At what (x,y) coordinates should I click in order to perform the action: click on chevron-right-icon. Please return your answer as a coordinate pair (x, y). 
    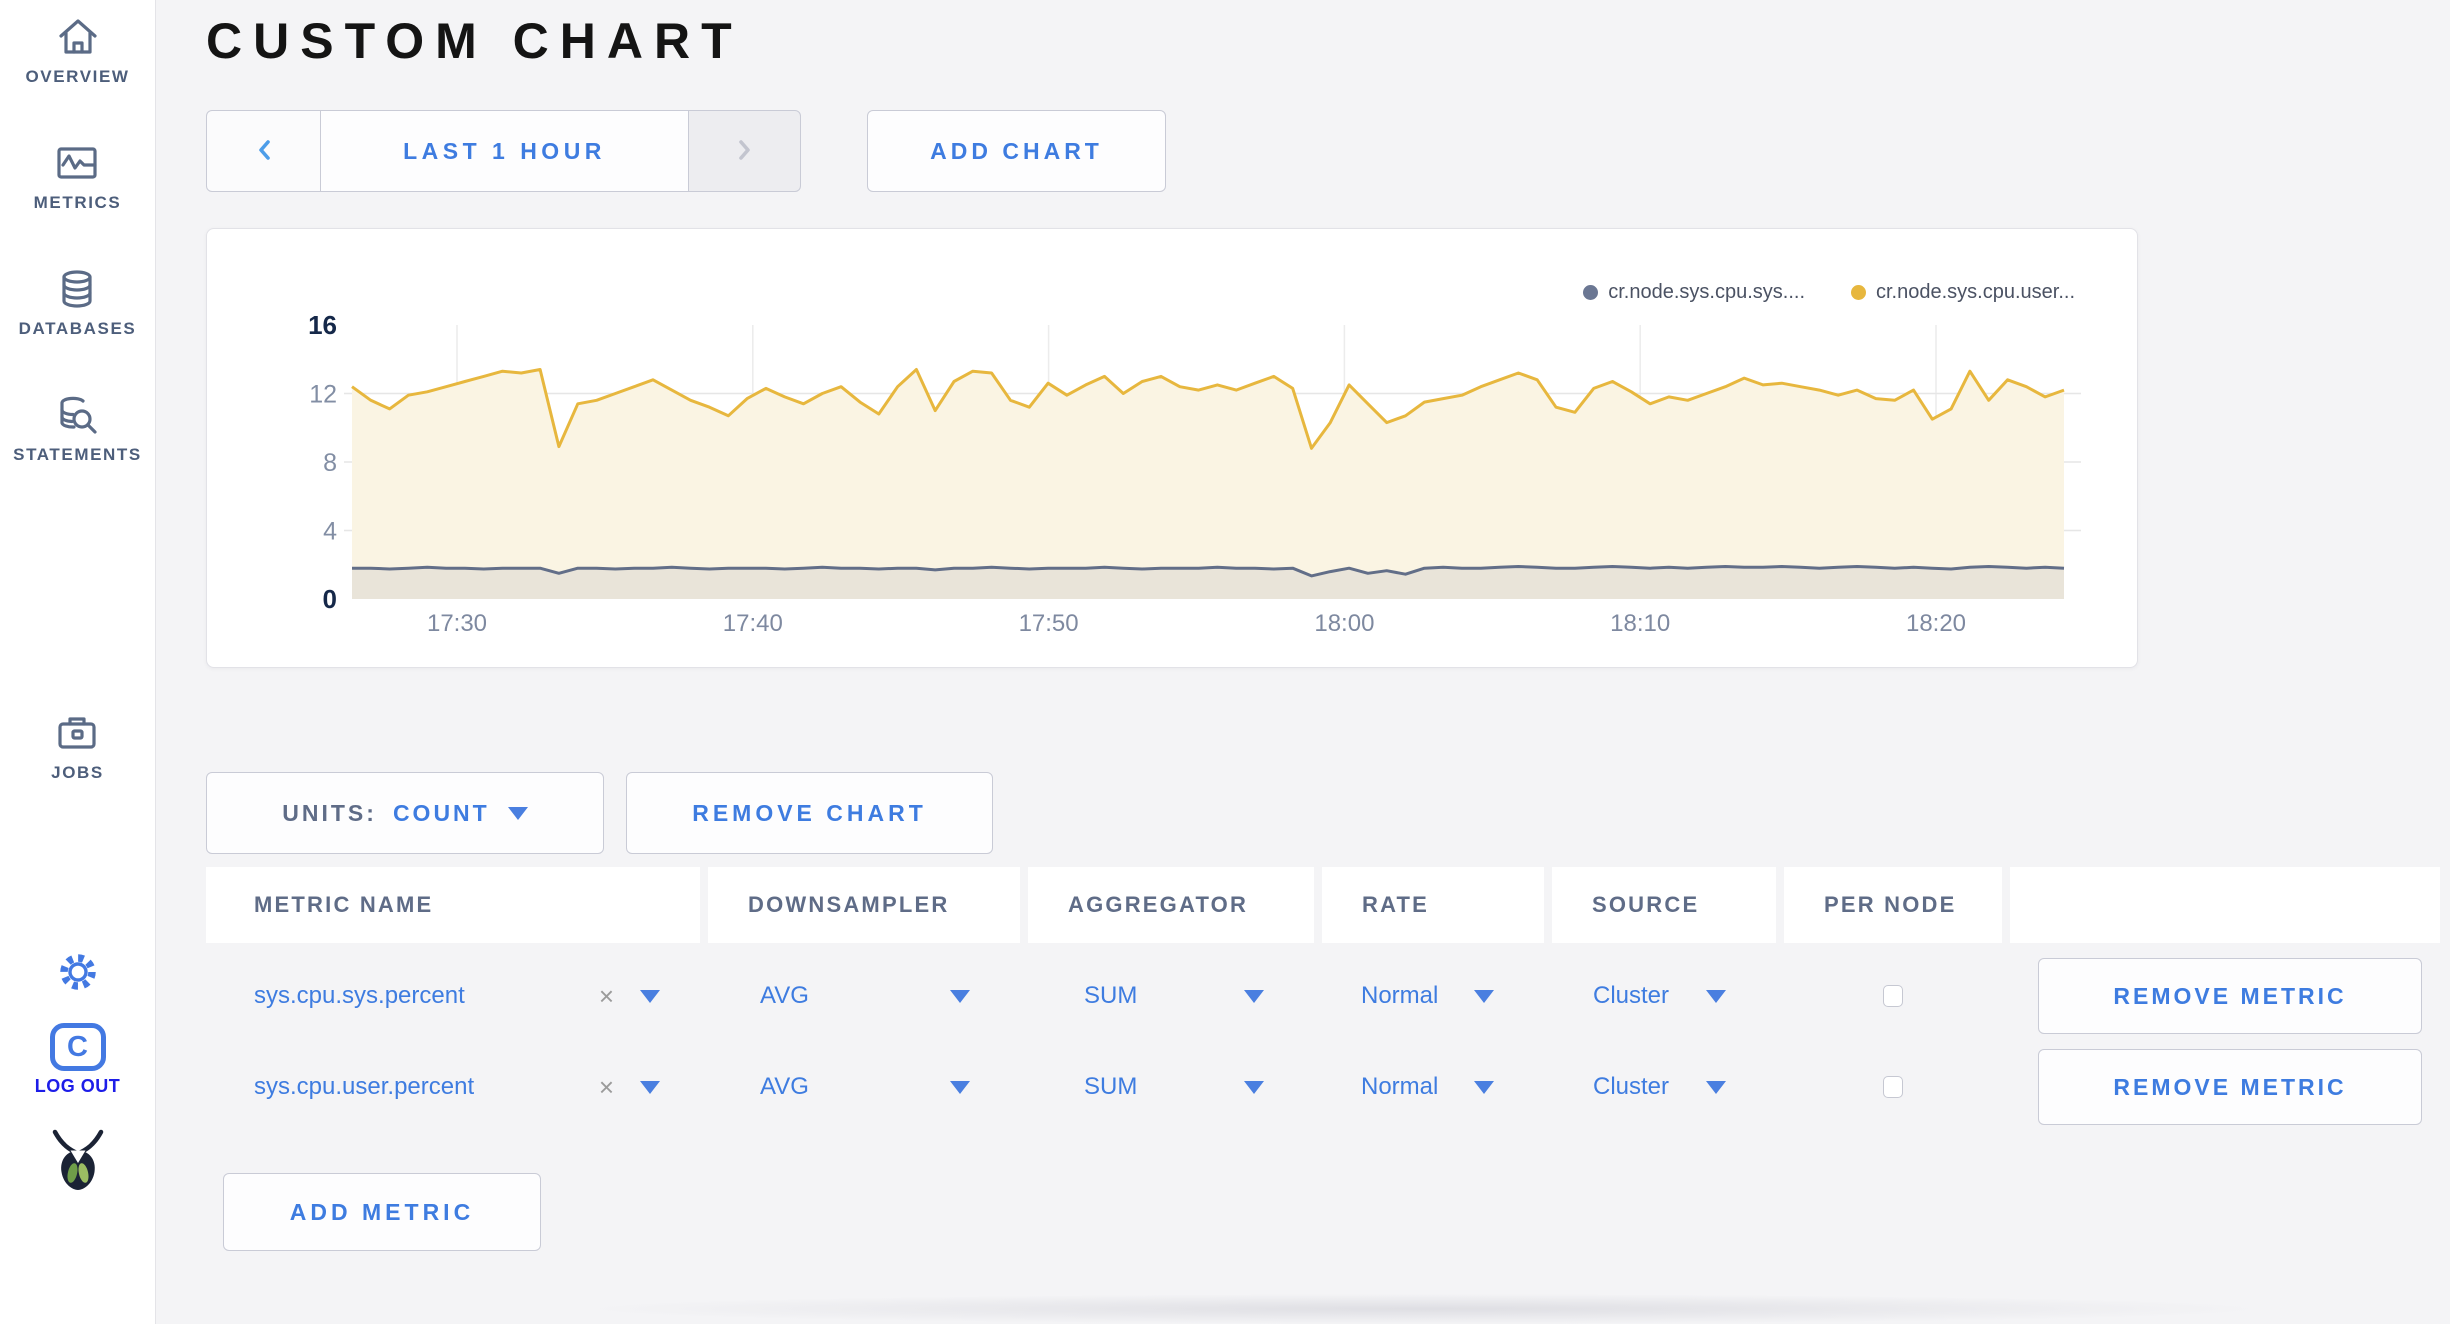
    Looking at the image, I should click on (745, 151).